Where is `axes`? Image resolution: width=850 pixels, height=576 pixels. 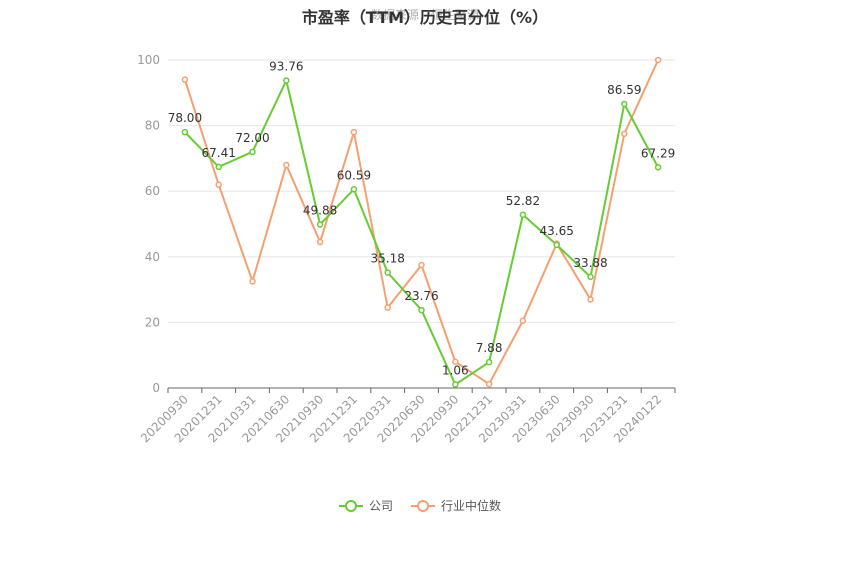 axes is located at coordinates (421, 390).